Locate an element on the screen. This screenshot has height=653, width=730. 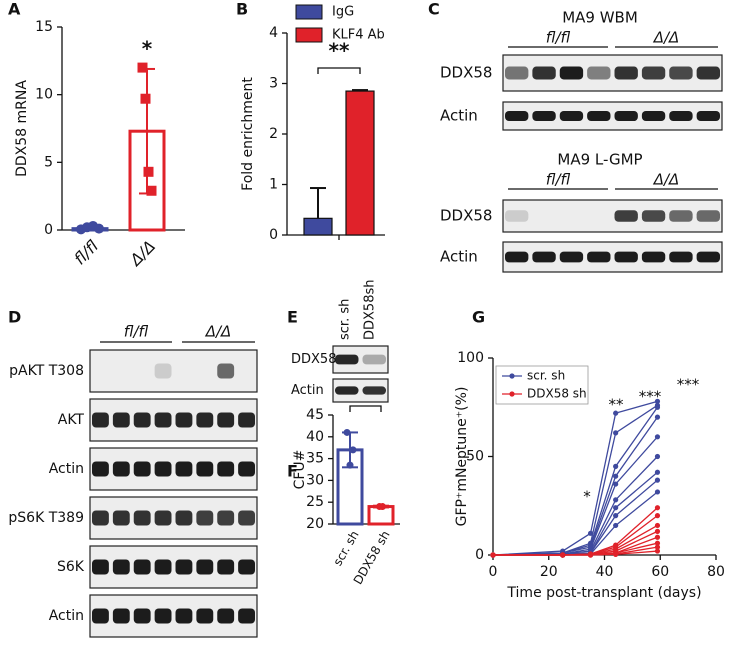
y-tick-label: 35 is located at coordinates (315, 459).